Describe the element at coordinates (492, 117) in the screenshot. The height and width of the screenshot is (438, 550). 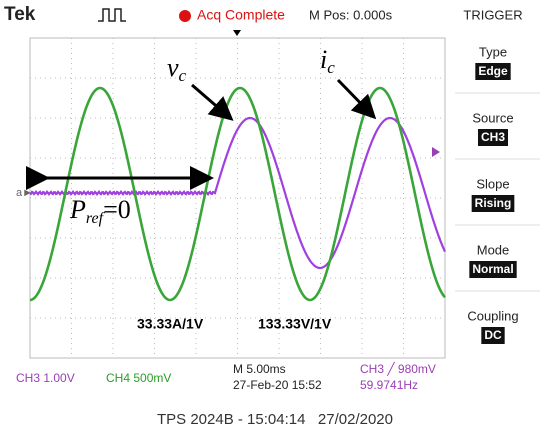
I see `menu-label: Source` at that location.